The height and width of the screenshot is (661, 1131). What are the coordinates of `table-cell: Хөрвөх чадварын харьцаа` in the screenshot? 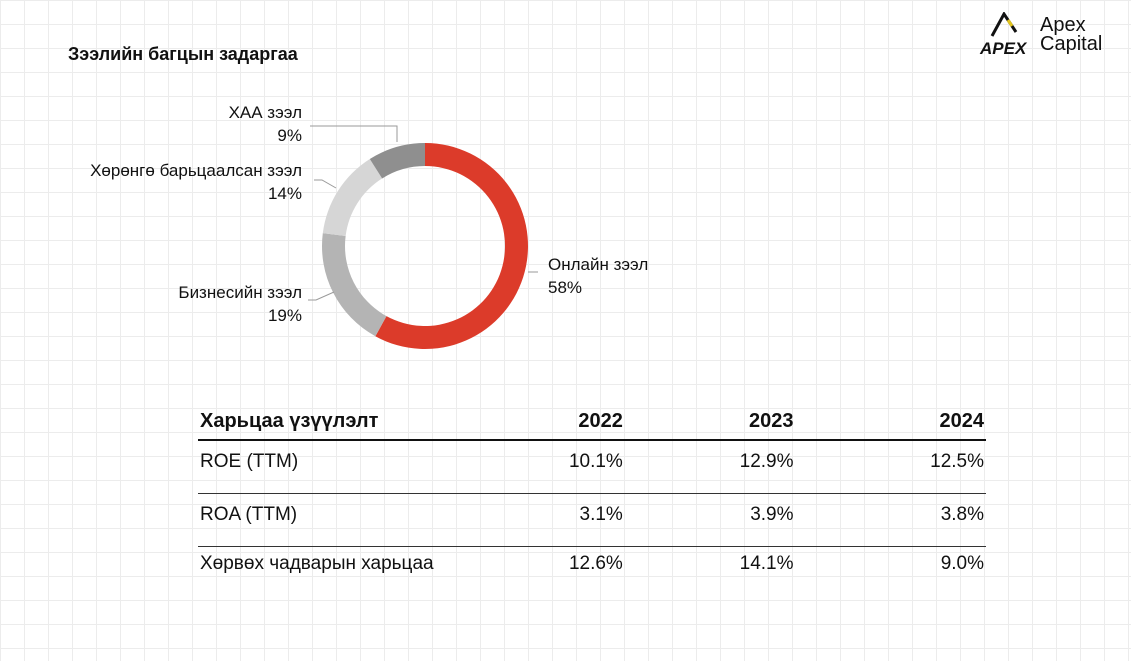 It's located at (317, 563).